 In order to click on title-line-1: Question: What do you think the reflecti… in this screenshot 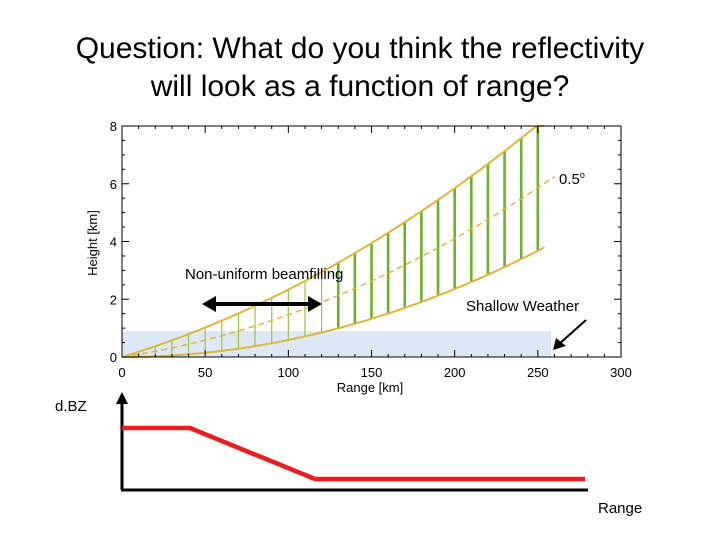, I will do `click(360, 48)`.